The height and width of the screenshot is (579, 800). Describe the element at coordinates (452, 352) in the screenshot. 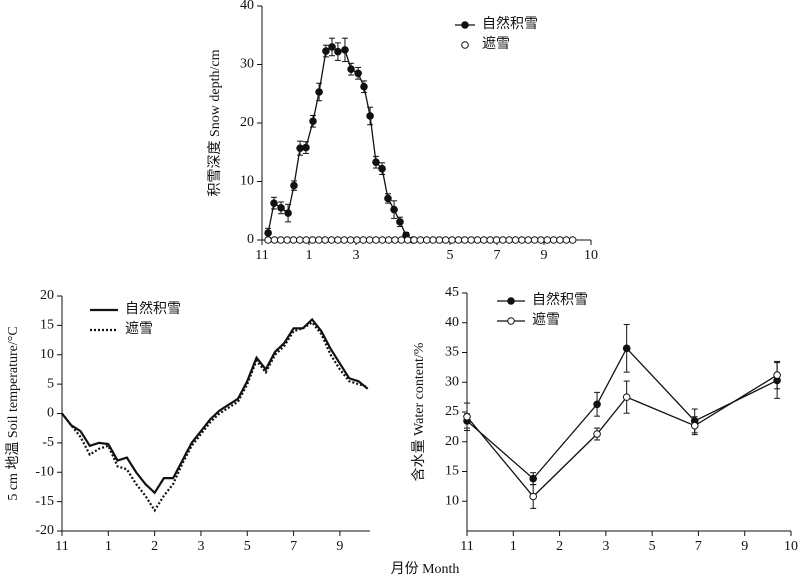

I see `y-tick-label: 35` at that location.